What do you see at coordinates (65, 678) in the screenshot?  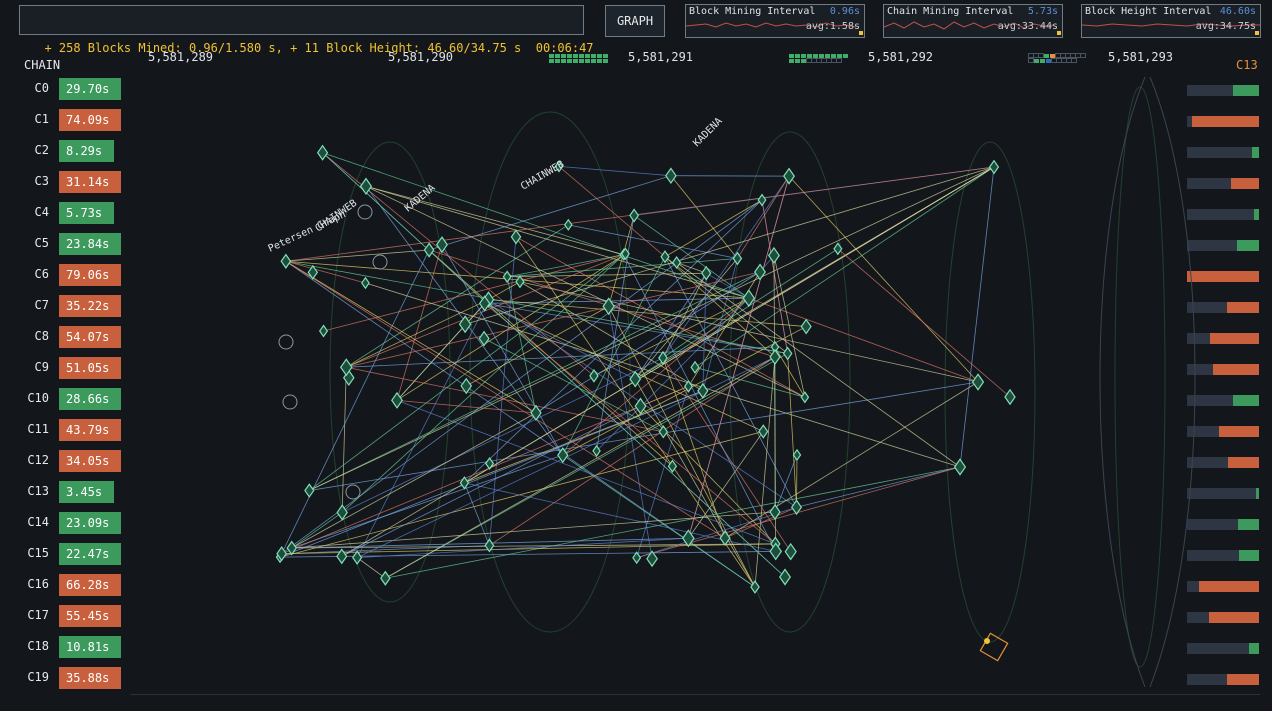 I see `chain-row: C19 35.88s` at bounding box center [65, 678].